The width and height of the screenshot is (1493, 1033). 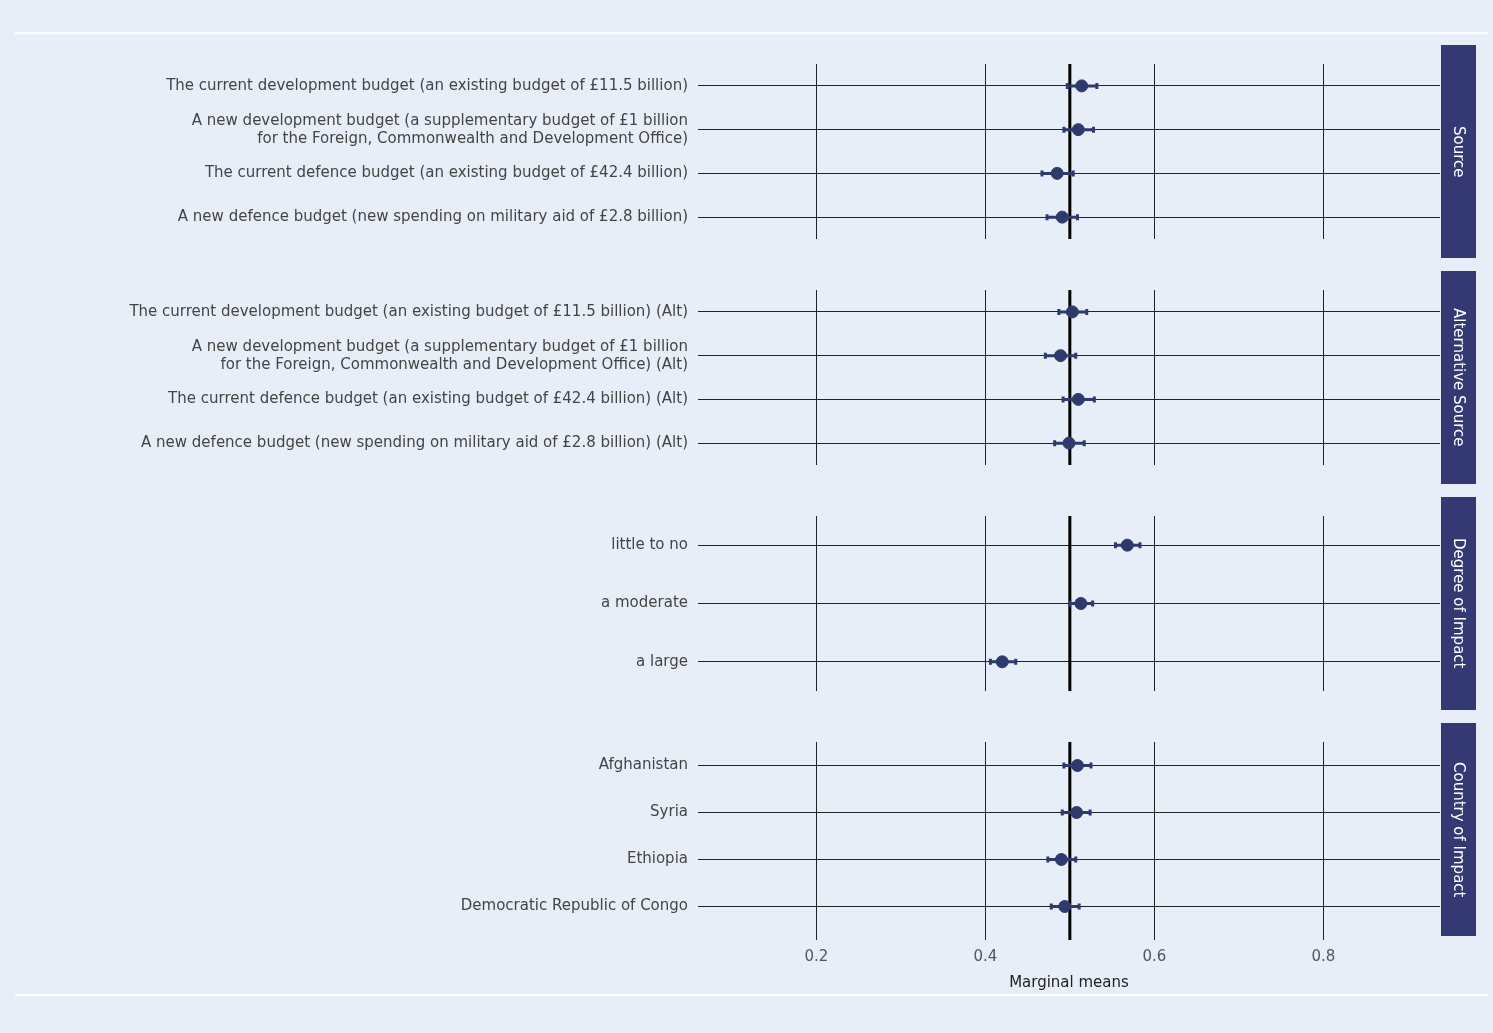 What do you see at coordinates (662, 660) in the screenshot?
I see `y-tick-label: a large` at bounding box center [662, 660].